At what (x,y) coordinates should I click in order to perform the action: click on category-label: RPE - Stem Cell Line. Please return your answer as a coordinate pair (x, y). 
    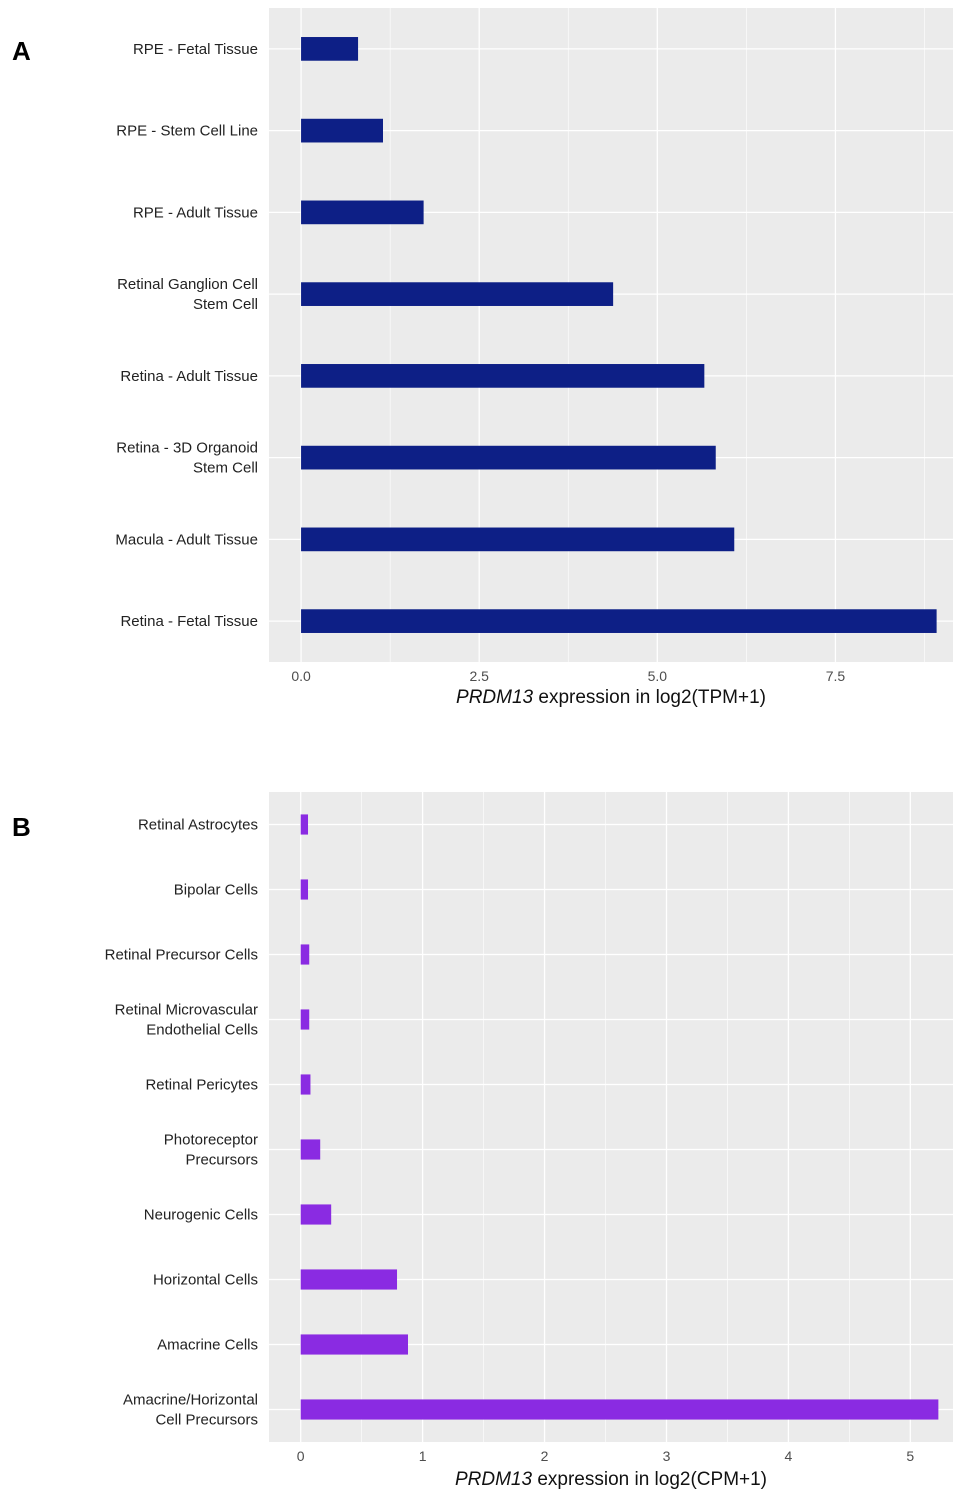
    Looking at the image, I should click on (187, 131).